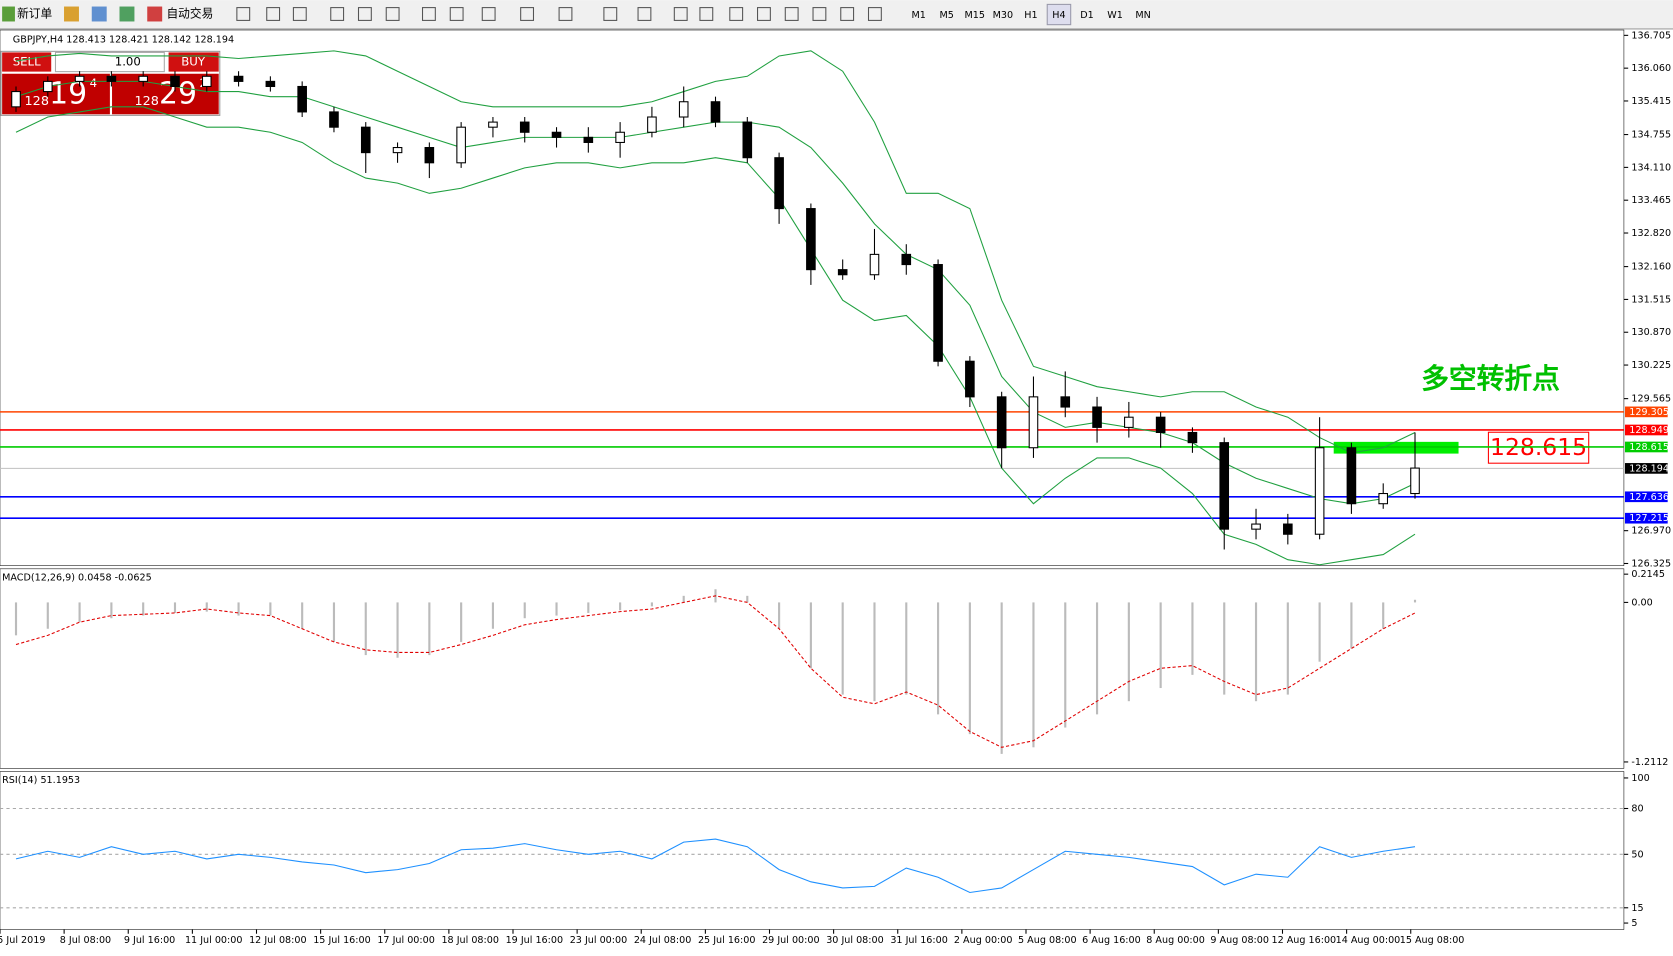 This screenshot has height=956, width=1673. Describe the element at coordinates (1649, 497) in the screenshot. I see `level-label: 127.636` at that location.